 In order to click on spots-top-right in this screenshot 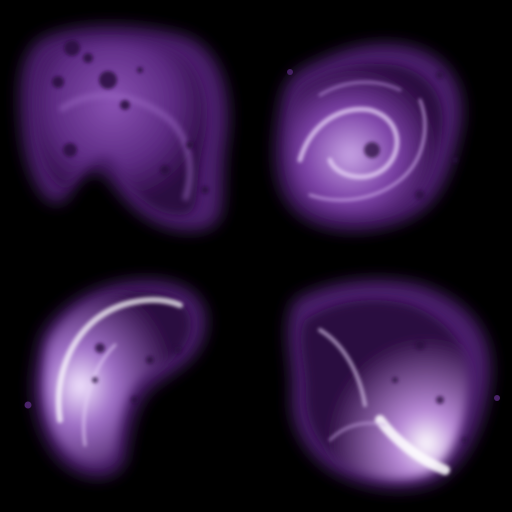, I will do `click(411, 135)`.